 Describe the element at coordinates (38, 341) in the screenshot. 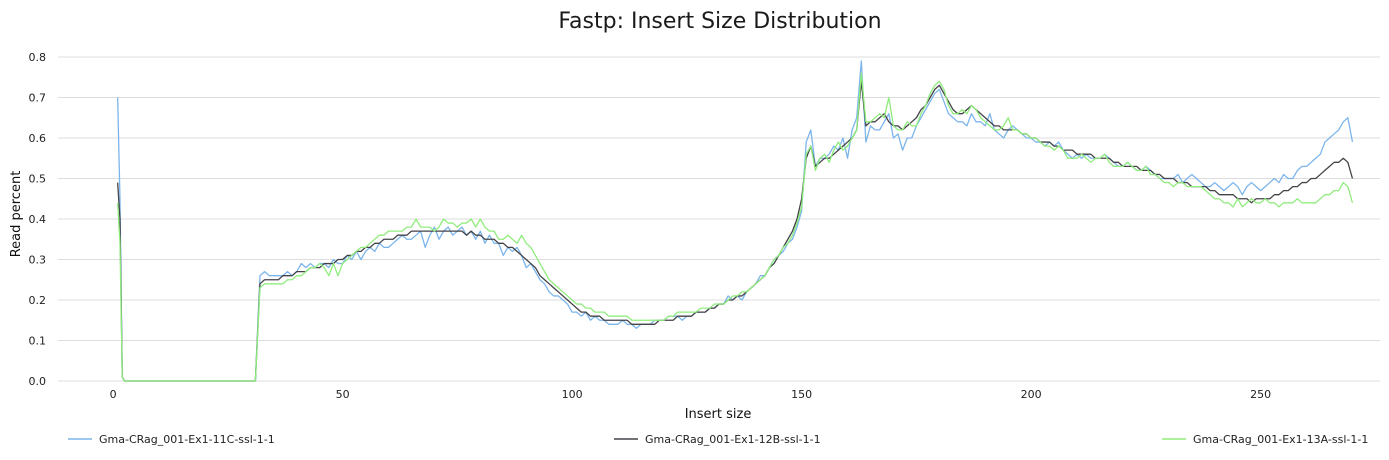

I see `y-tick-label: 0.1` at that location.